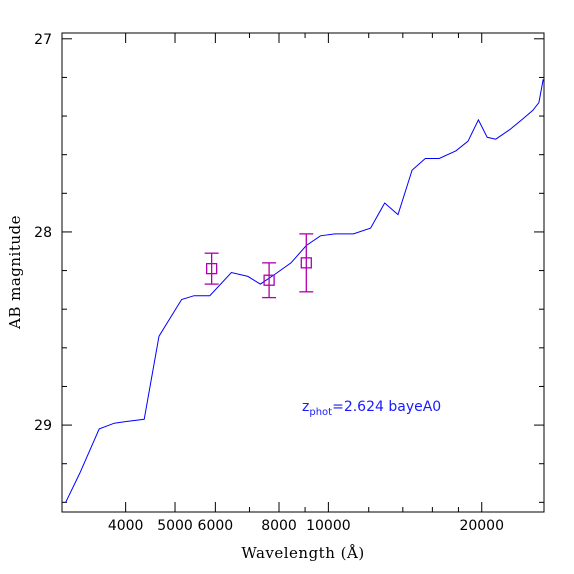  Describe the element at coordinates (386, 407) in the screenshot. I see `annotation-rest: =2.624 bayeA0` at that location.